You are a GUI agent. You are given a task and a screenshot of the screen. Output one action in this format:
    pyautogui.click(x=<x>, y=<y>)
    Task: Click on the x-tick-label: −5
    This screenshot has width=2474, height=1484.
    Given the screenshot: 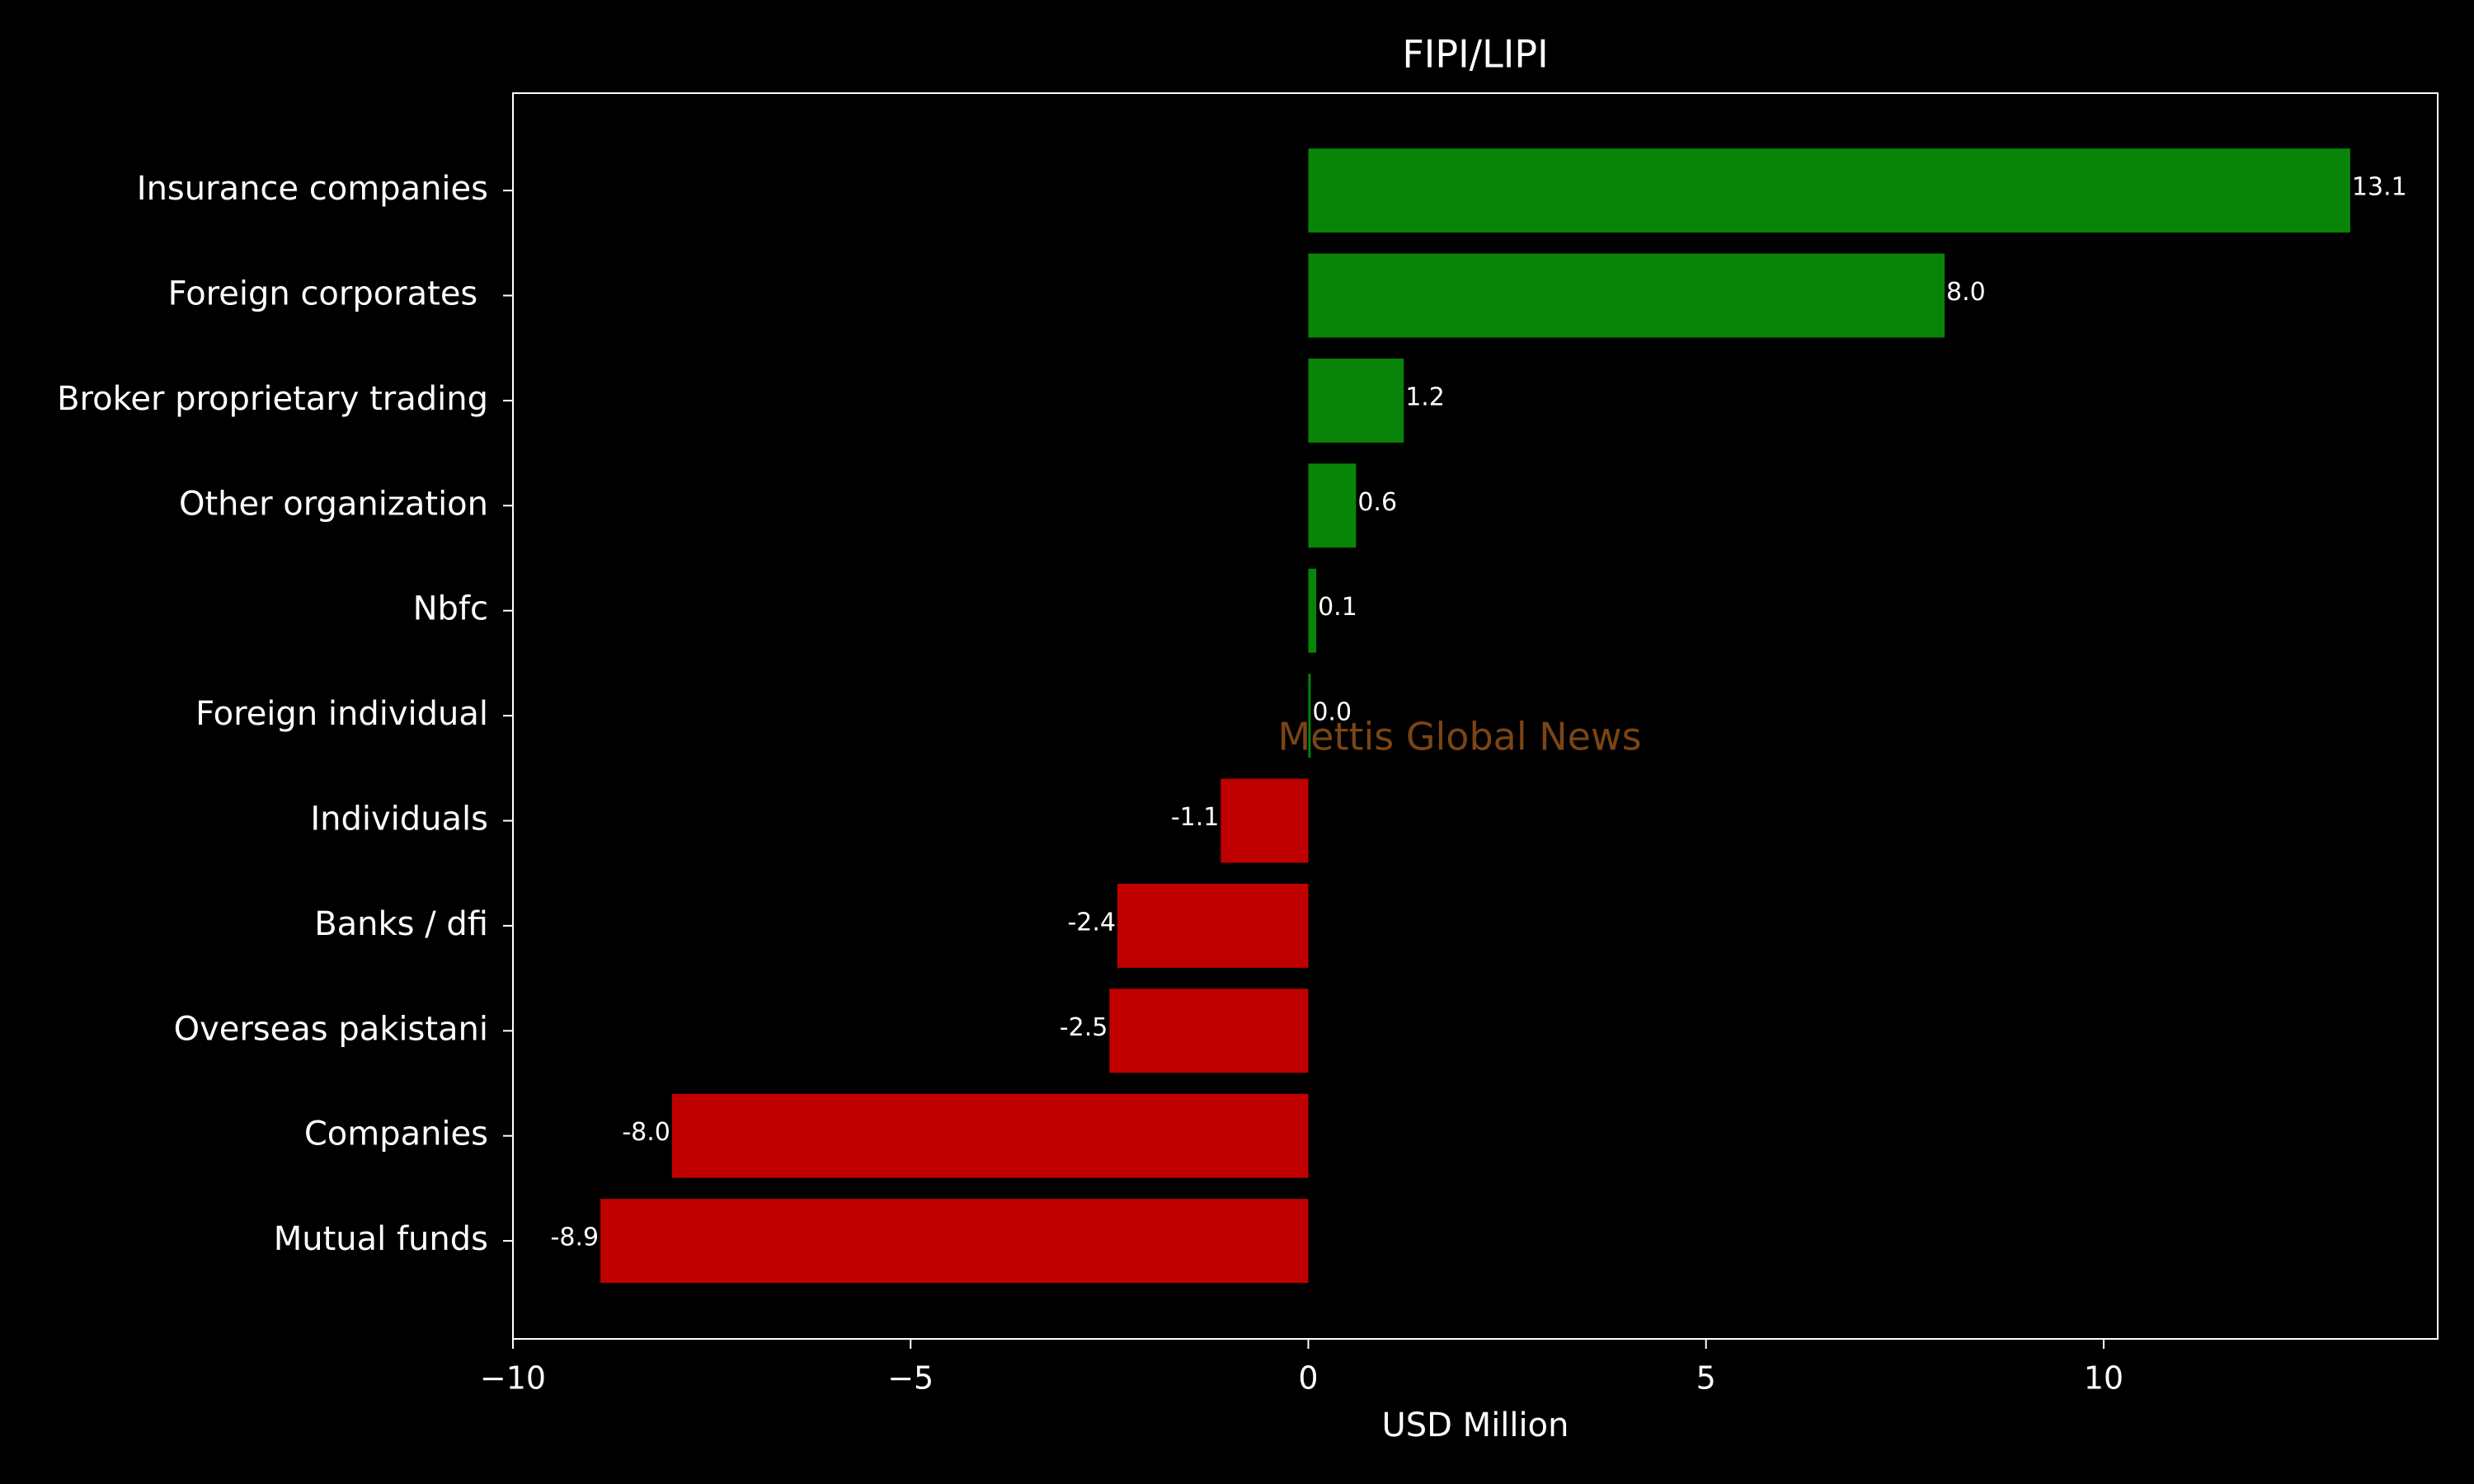 What is the action you would take?
    pyautogui.click(x=910, y=1378)
    